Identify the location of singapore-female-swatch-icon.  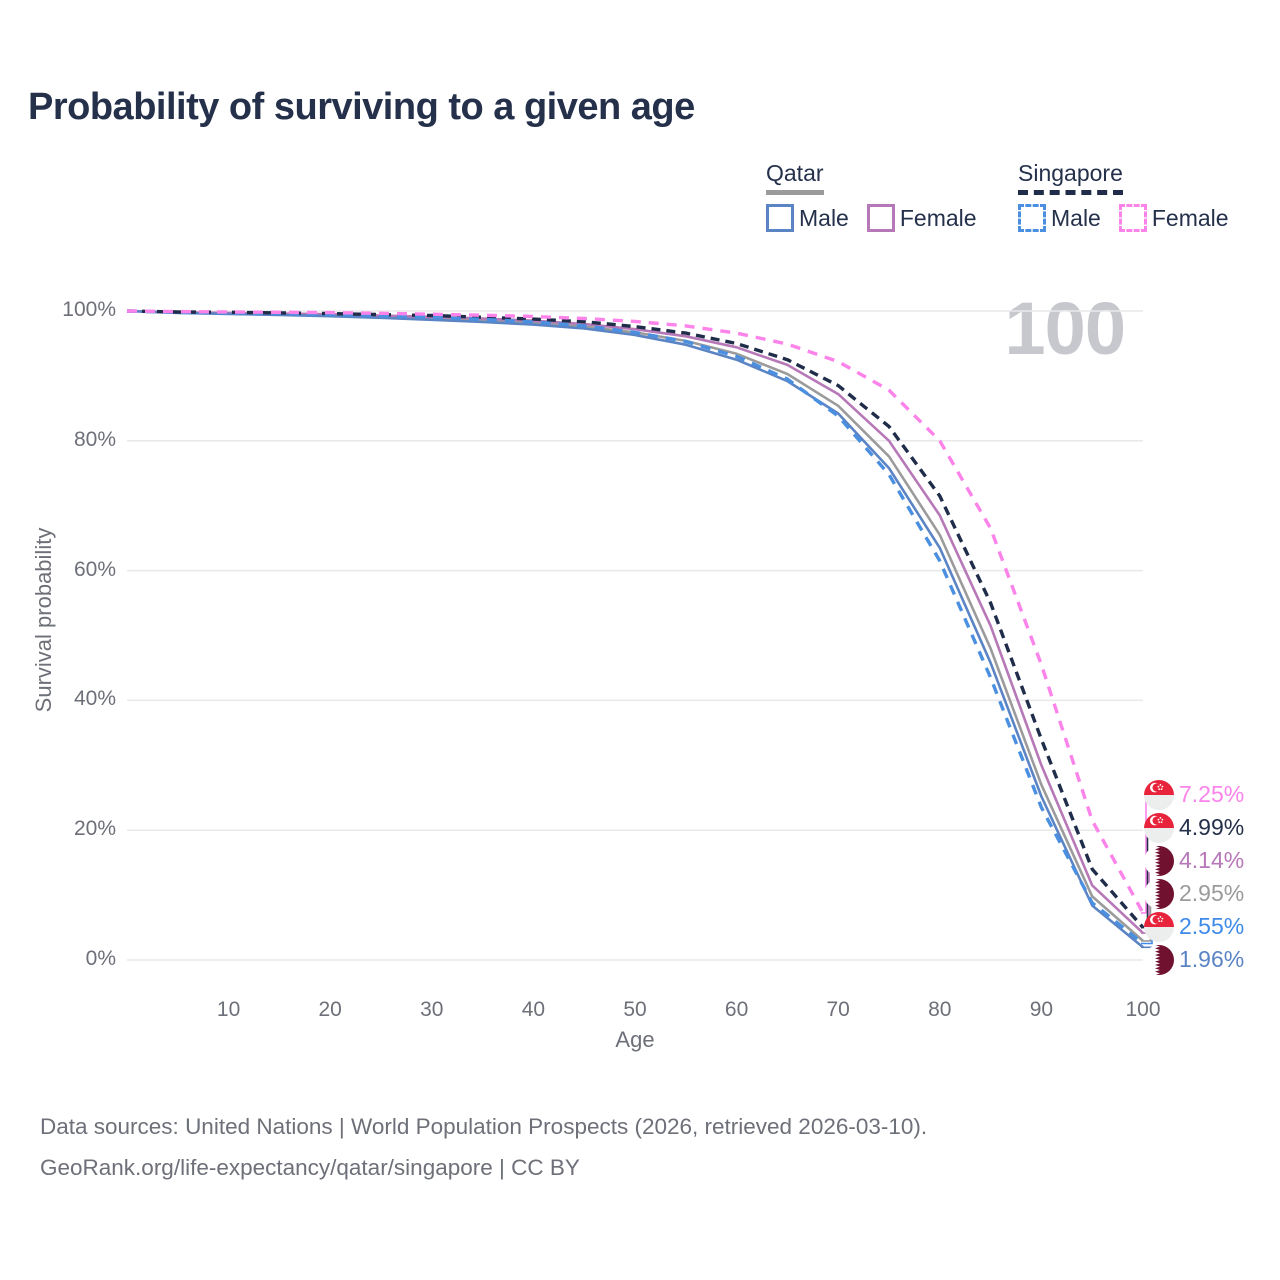
(1132, 218).